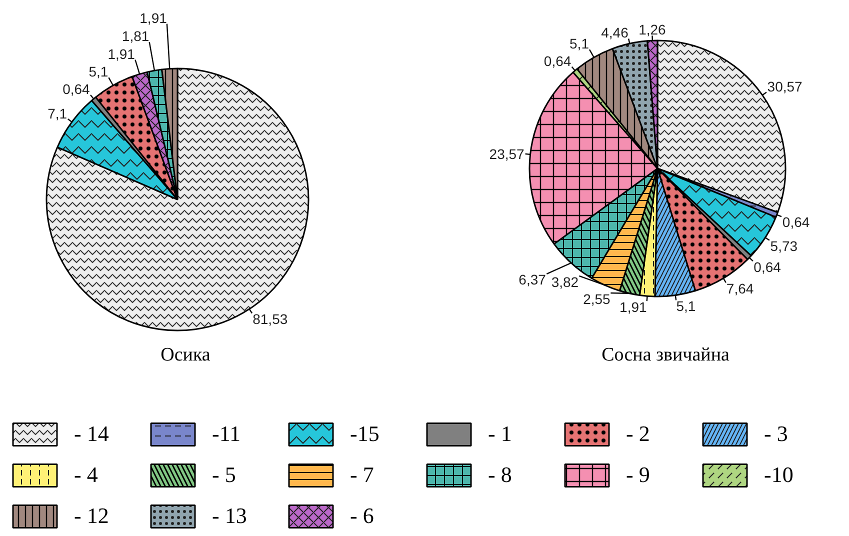 This screenshot has height=536, width=849. I want to click on legend-label: - 5, so click(224, 475).